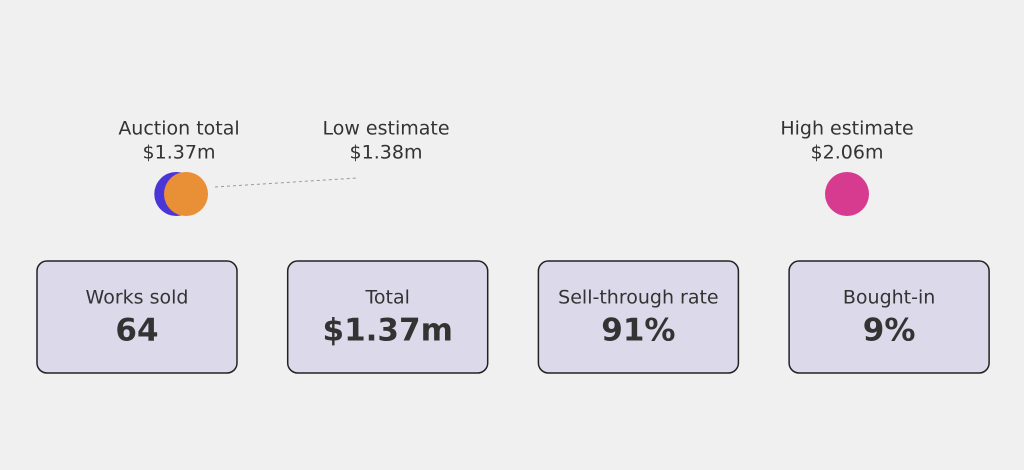 This screenshot has height=470, width=1024. I want to click on card-title: Sell-through rate, so click(638, 298).